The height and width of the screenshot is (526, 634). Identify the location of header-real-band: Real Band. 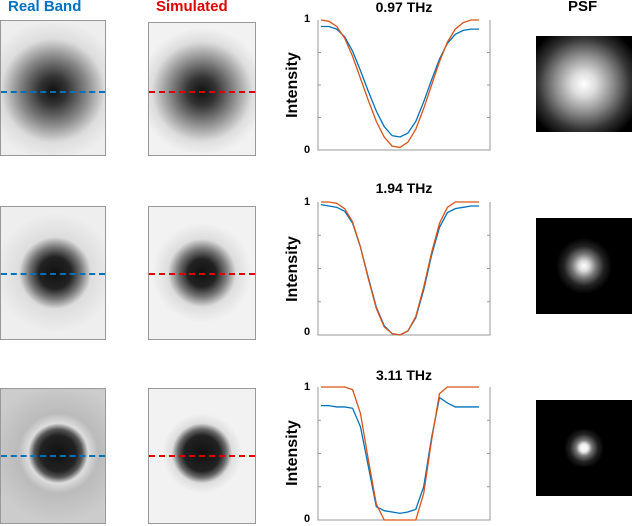
(45, 7).